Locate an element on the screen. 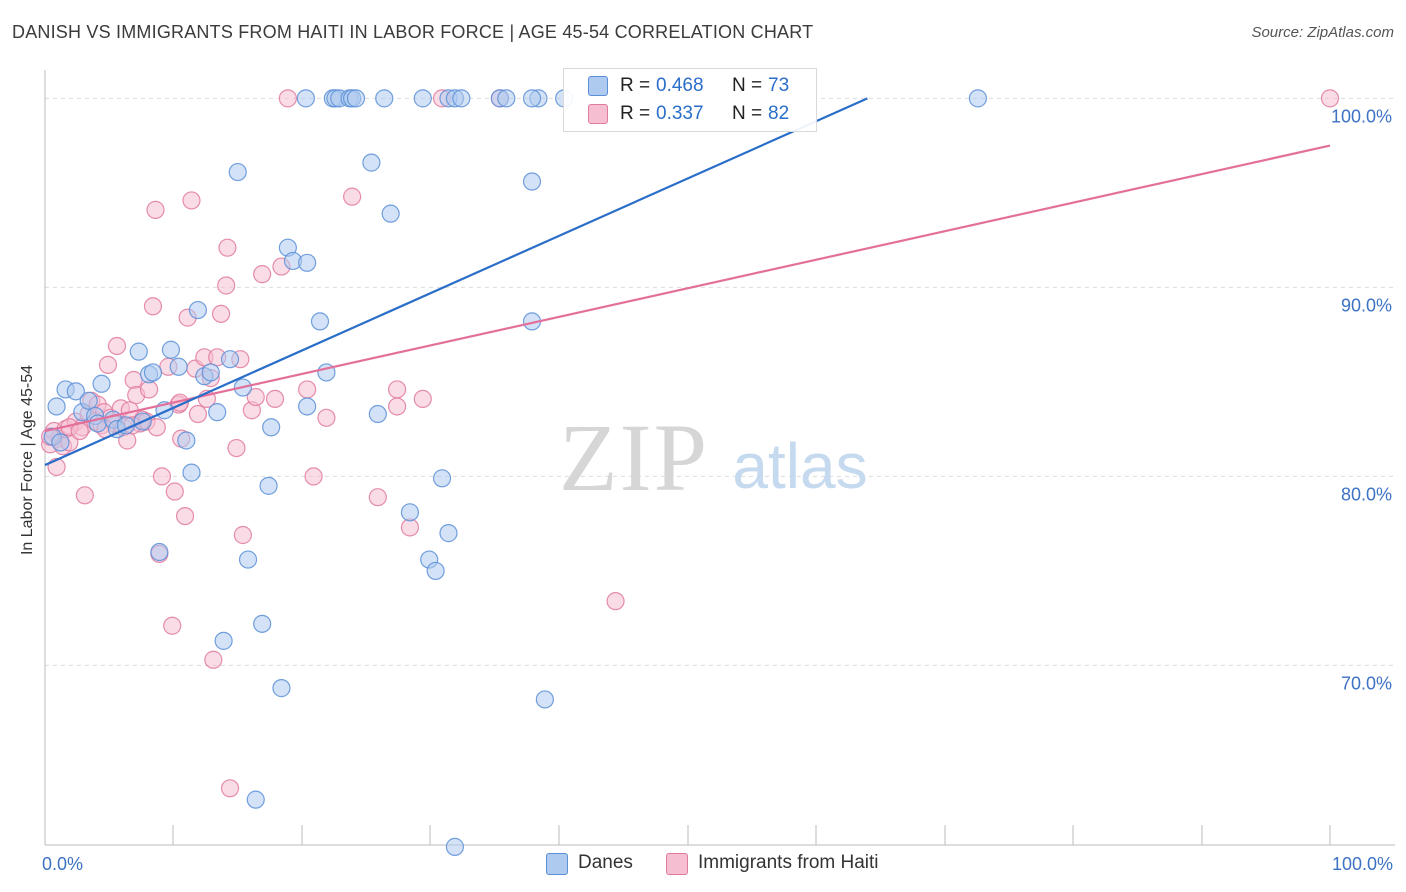 The image size is (1406, 892). correlation-legend: R = 0.468 N = 73 R = 0.337 N = 82 is located at coordinates (690, 100).